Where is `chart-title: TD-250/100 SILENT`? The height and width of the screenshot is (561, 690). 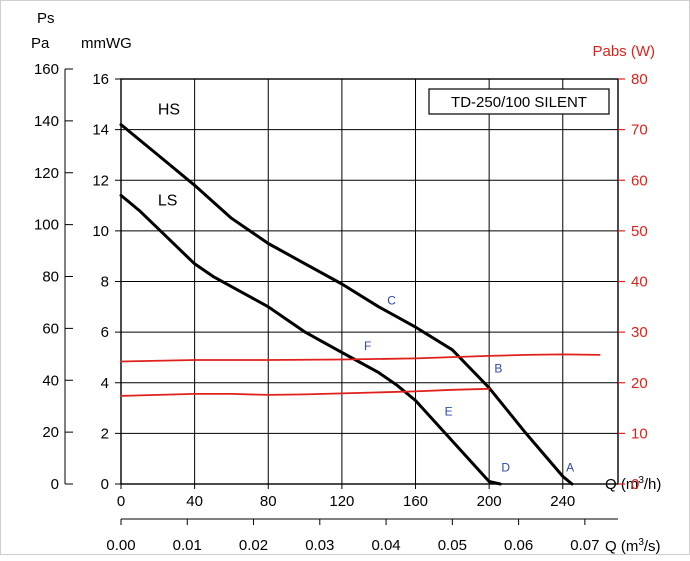 chart-title: TD-250/100 SILENT is located at coordinates (519, 102).